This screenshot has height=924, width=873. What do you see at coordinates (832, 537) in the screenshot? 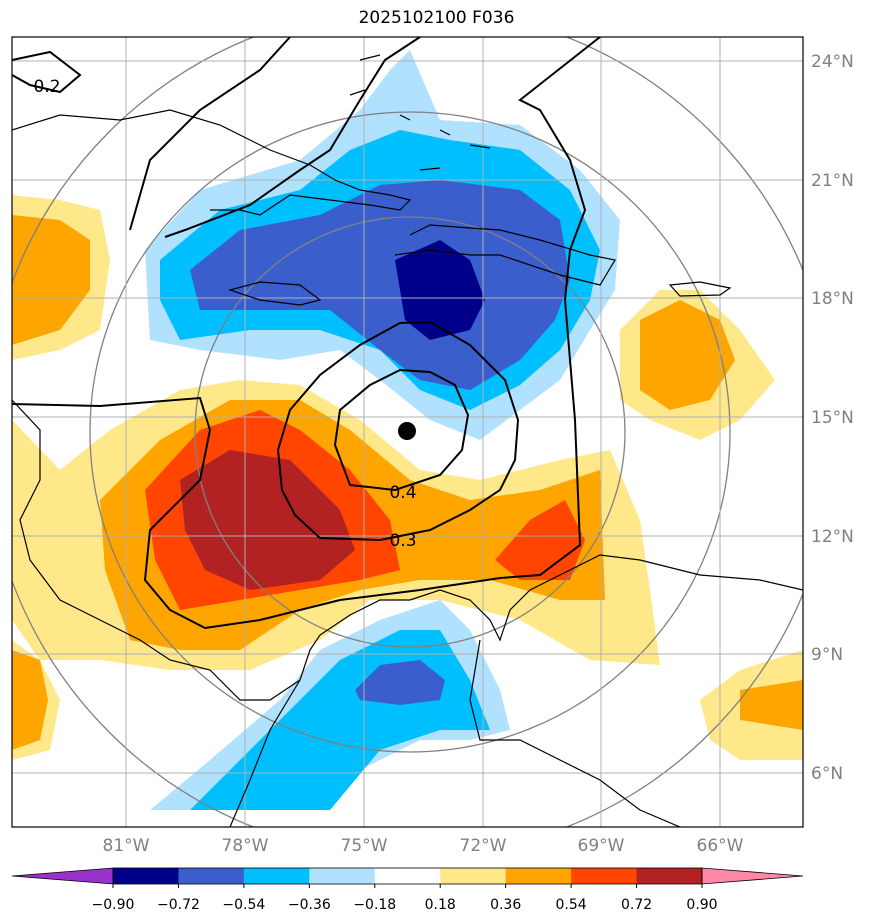
I see `lat-label-12n: 12°N` at bounding box center [832, 537].